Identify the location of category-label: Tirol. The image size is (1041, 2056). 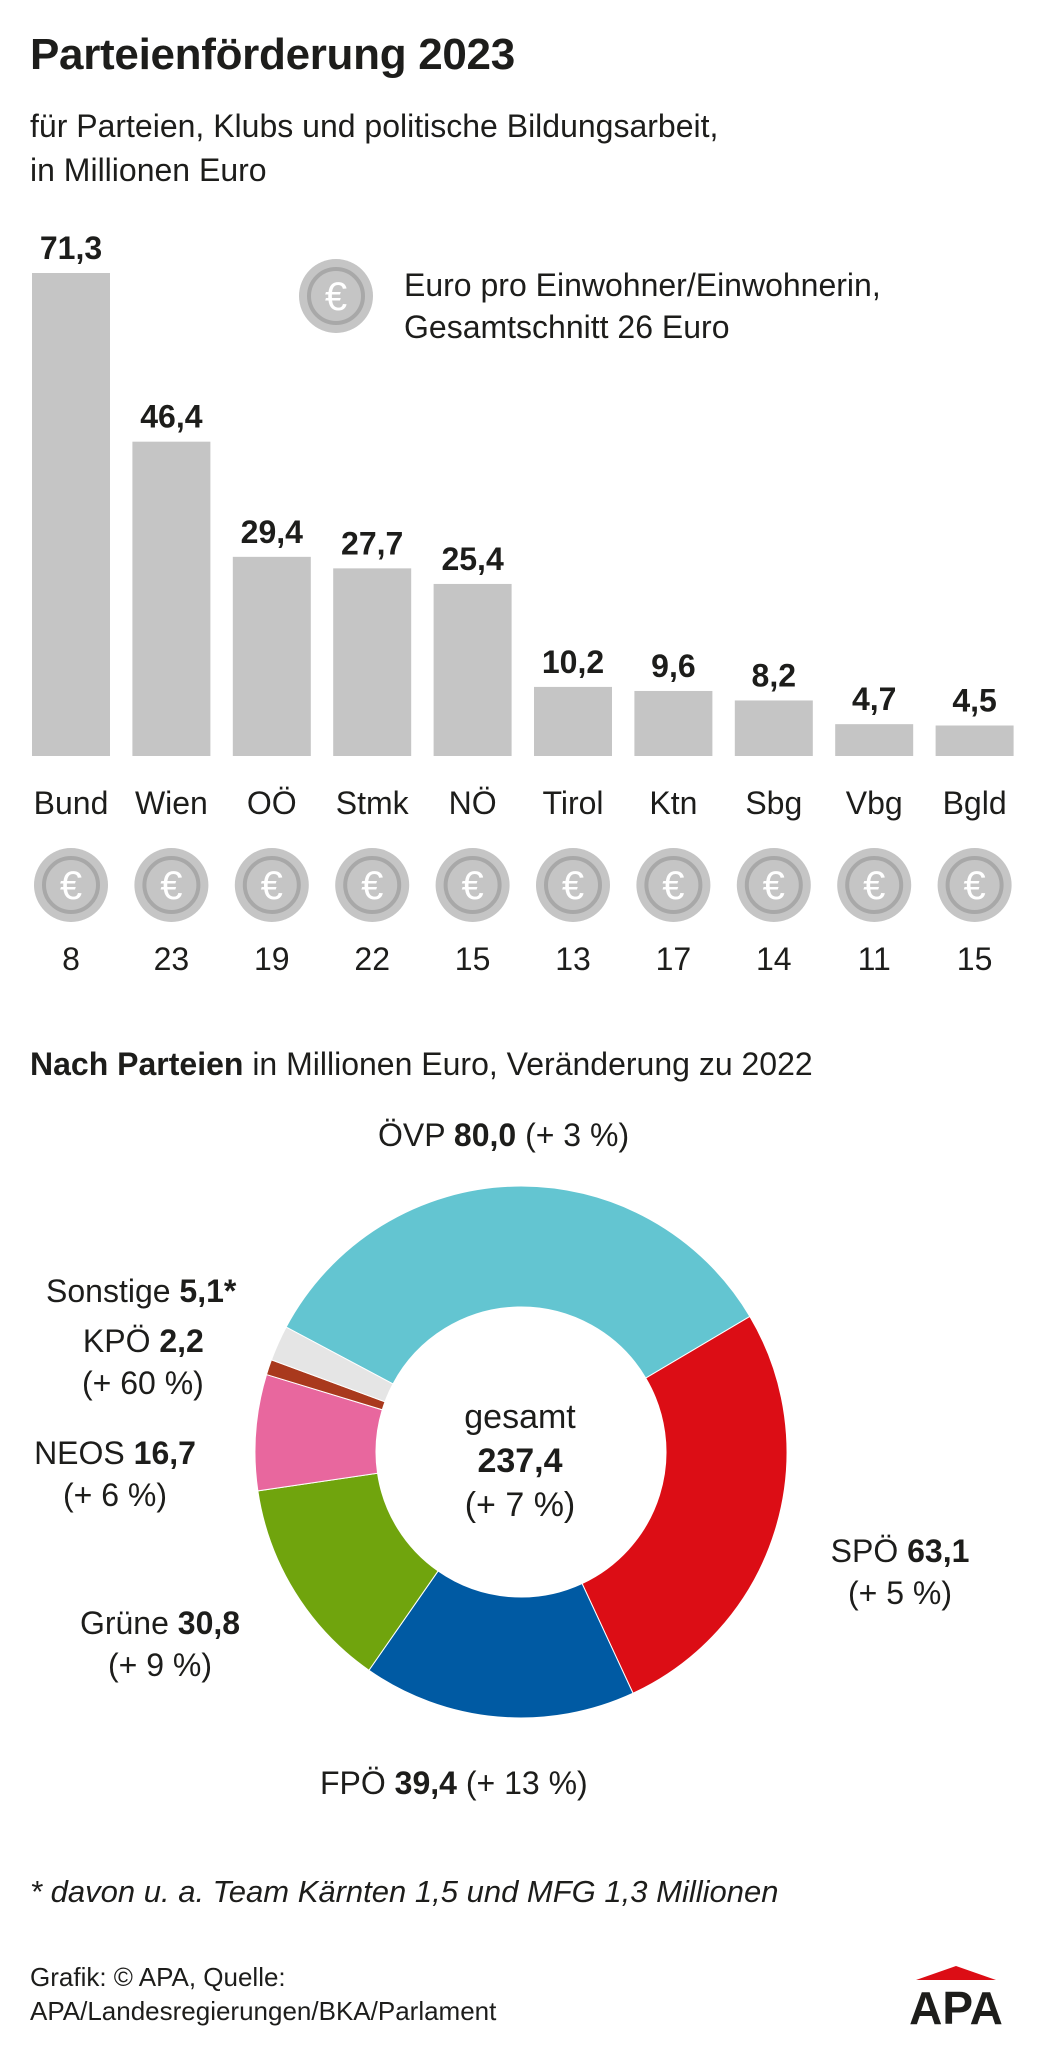
(572, 803).